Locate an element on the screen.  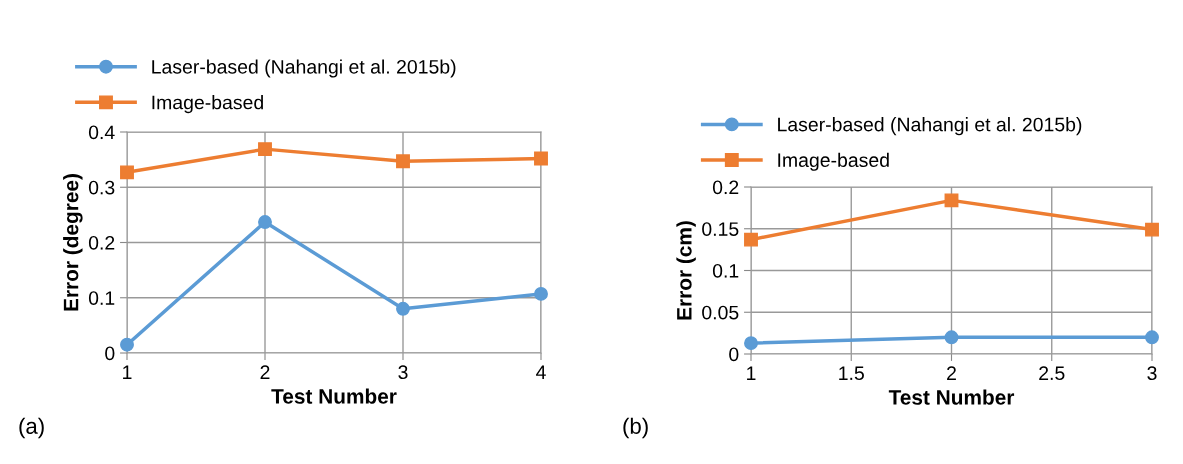
y-tick-label: 0.05 is located at coordinates (720, 312).